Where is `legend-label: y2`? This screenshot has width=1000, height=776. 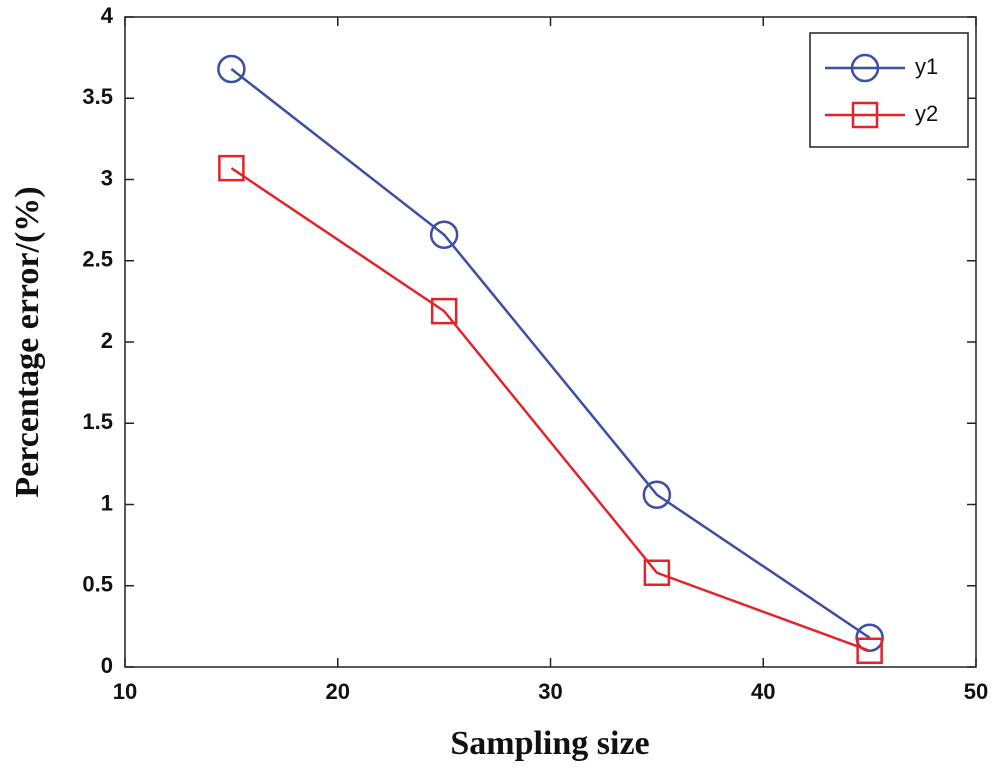
legend-label: y2 is located at coordinates (926, 113).